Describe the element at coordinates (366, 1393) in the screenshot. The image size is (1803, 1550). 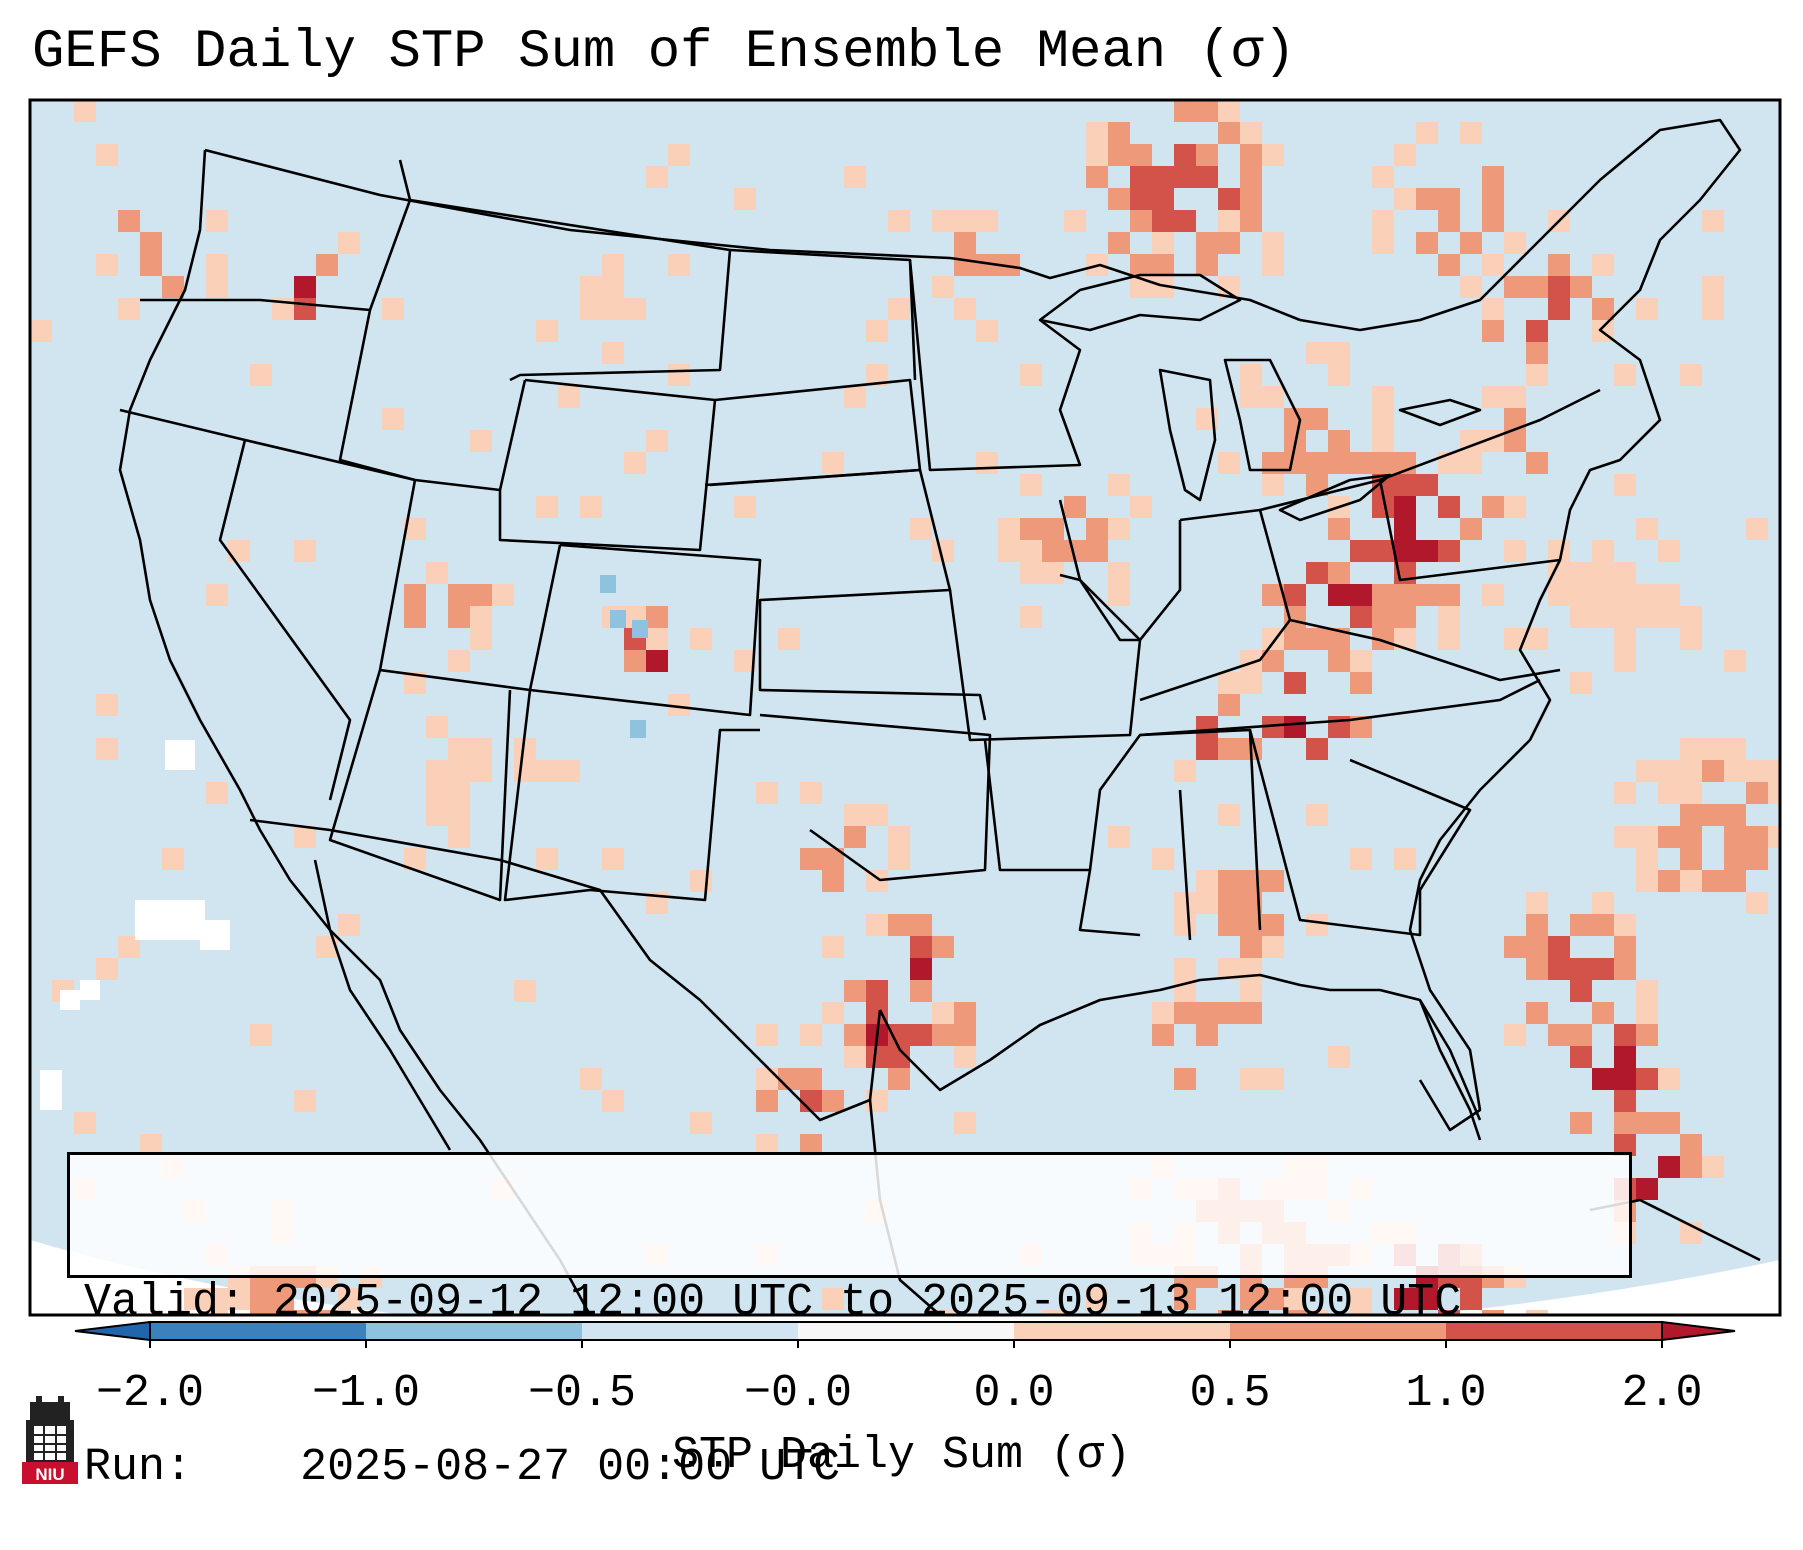
I see `tick-label: −1.0` at that location.